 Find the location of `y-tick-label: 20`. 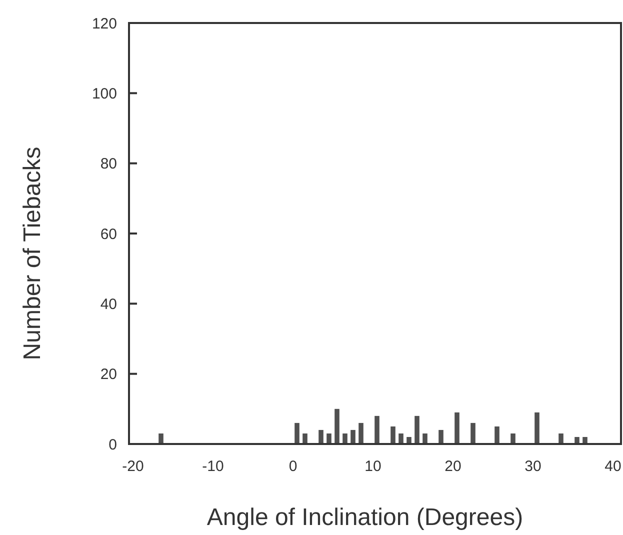

y-tick-label: 20 is located at coordinates (108, 375).